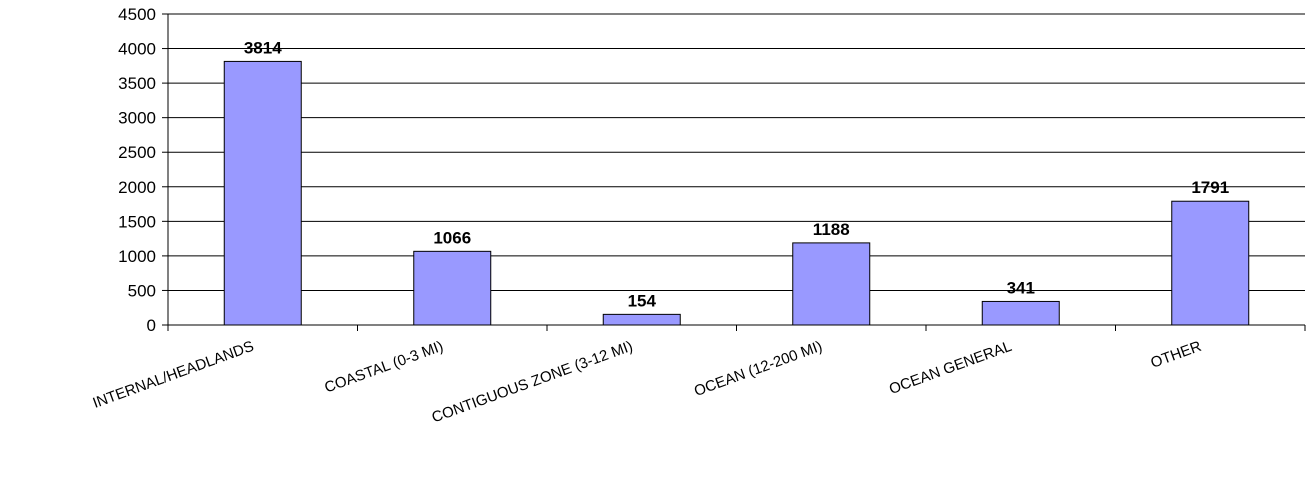 The width and height of the screenshot is (1309, 497). I want to click on y-tick-label: 3000, so click(137, 118).